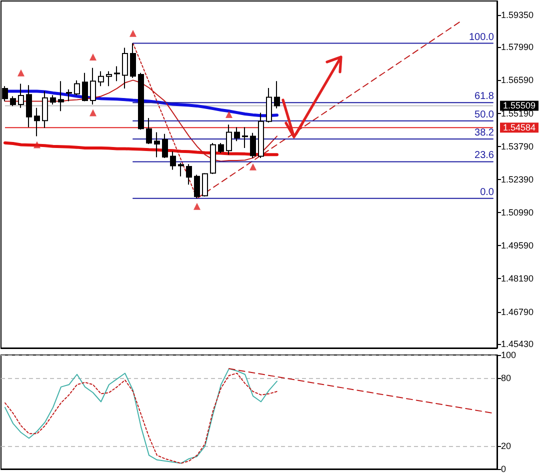  What do you see at coordinates (487, 192) in the screenshot?
I see `annotation: 0.0` at bounding box center [487, 192].